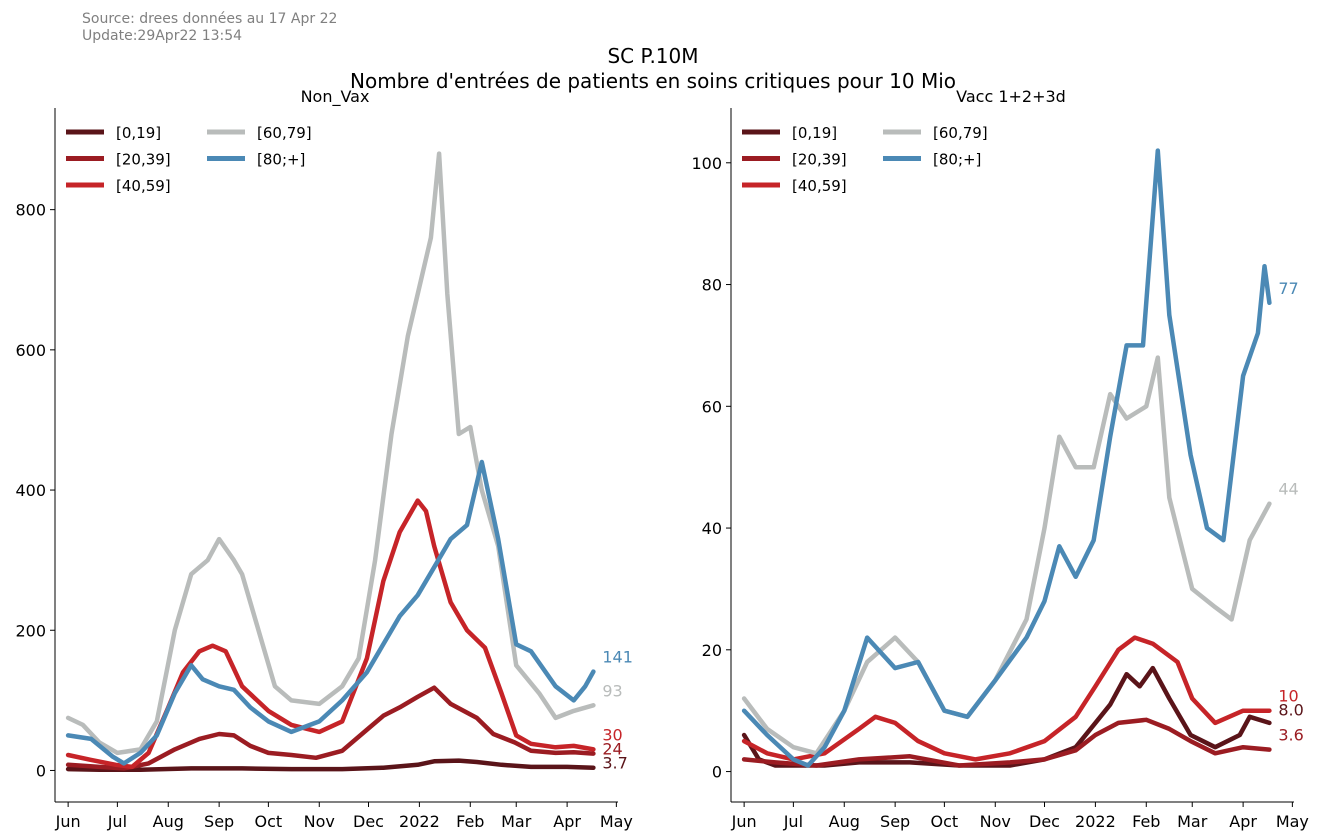 The height and width of the screenshot is (840, 1319). I want to click on chart-title: SC P.10M, so click(652, 56).